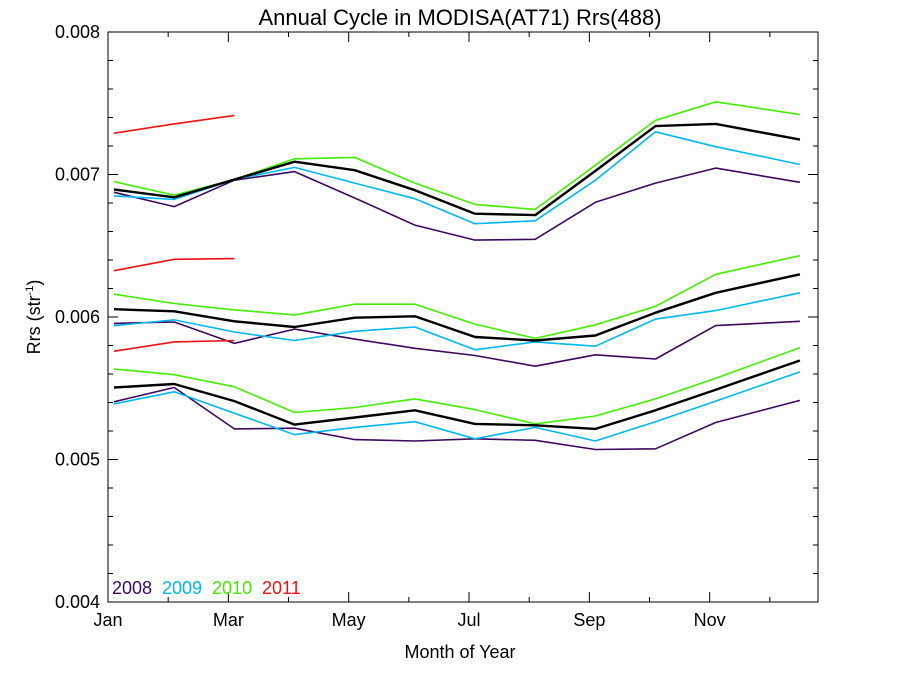  I want to click on x-tick-label: Jan, so click(107, 620).